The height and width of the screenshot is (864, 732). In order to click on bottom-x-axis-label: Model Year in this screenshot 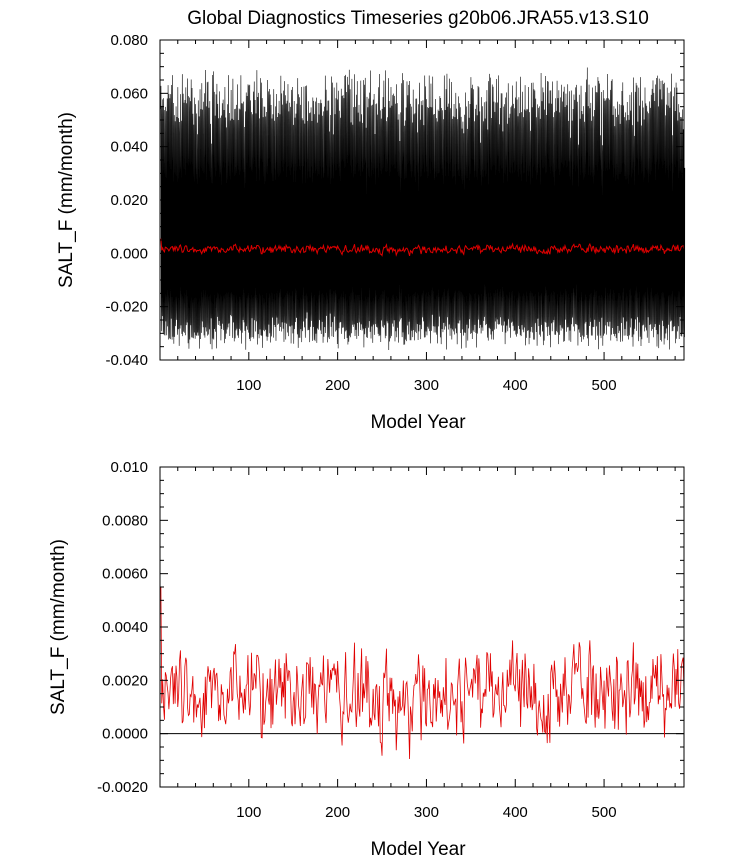, I will do `click(418, 849)`.